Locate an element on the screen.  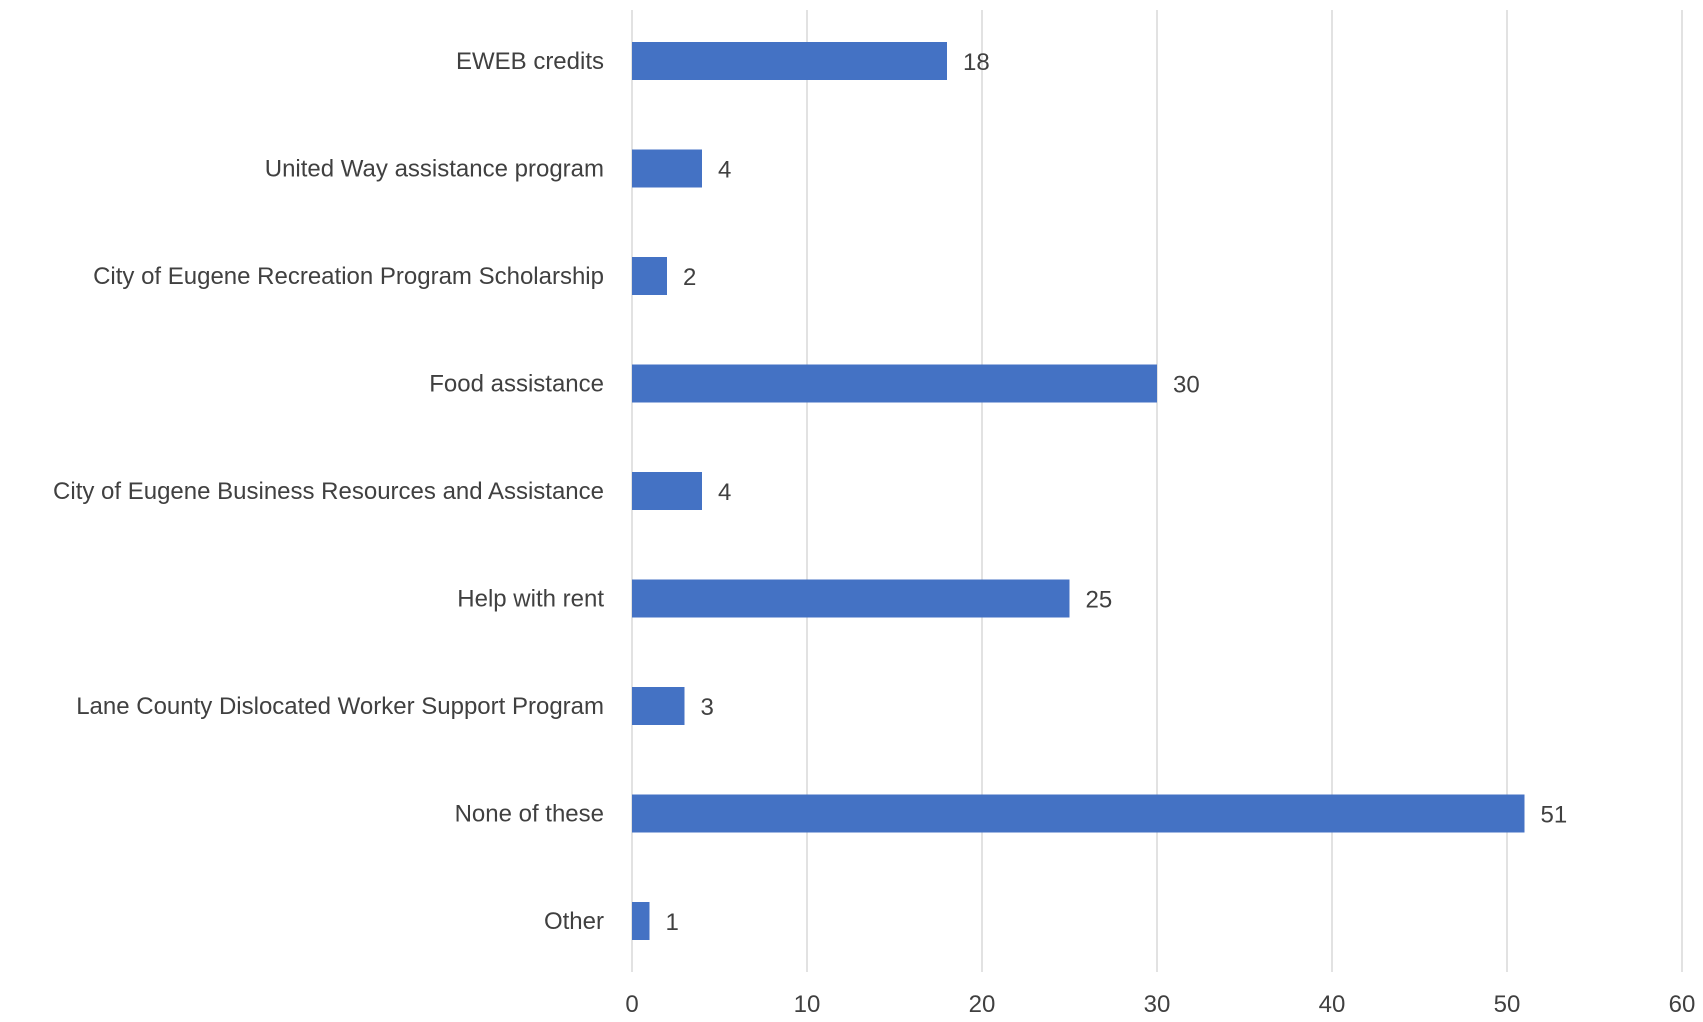
data-label: 2 is located at coordinates (689, 277).